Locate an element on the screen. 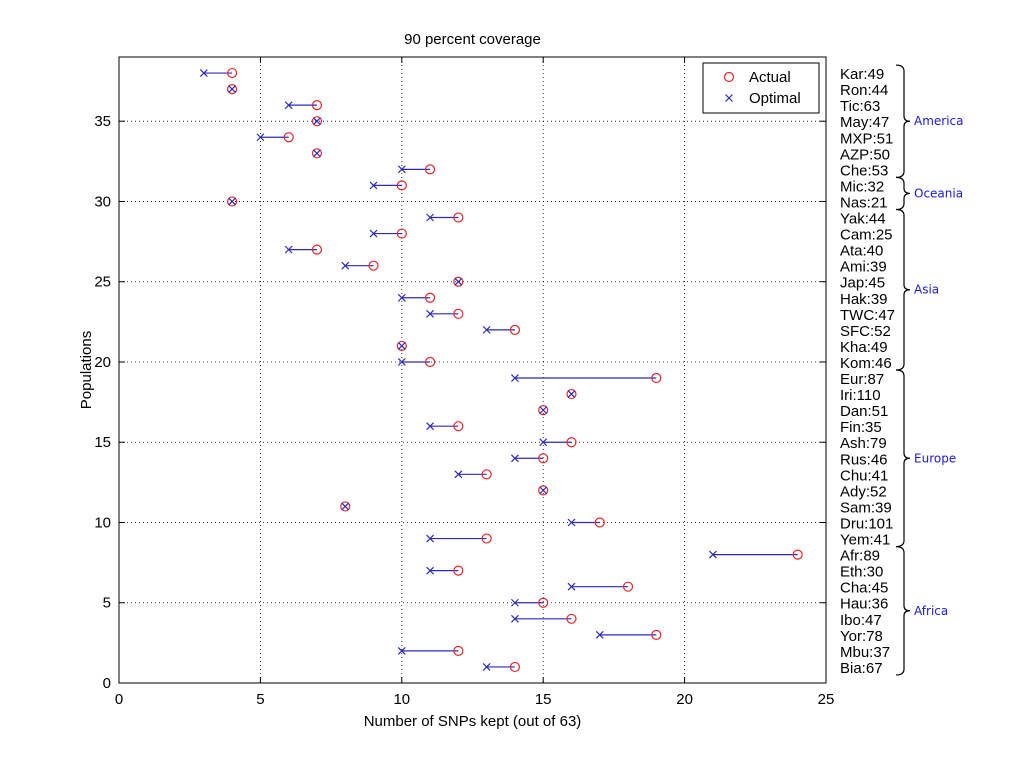 The width and height of the screenshot is (1024, 768). x-axis-label: Number of SNPs kept (out of 63) is located at coordinates (473, 721).